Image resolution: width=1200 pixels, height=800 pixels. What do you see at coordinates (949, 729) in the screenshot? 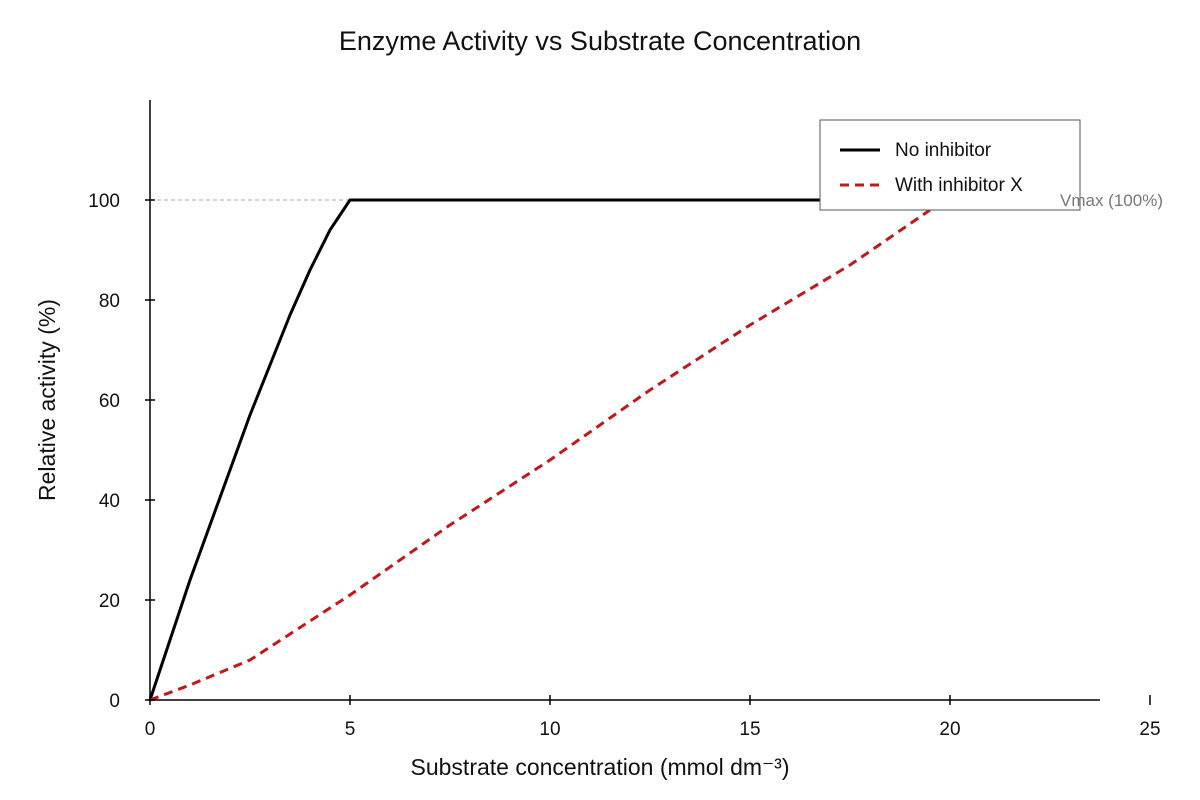
I see `x-tick-label: 20` at bounding box center [949, 729].